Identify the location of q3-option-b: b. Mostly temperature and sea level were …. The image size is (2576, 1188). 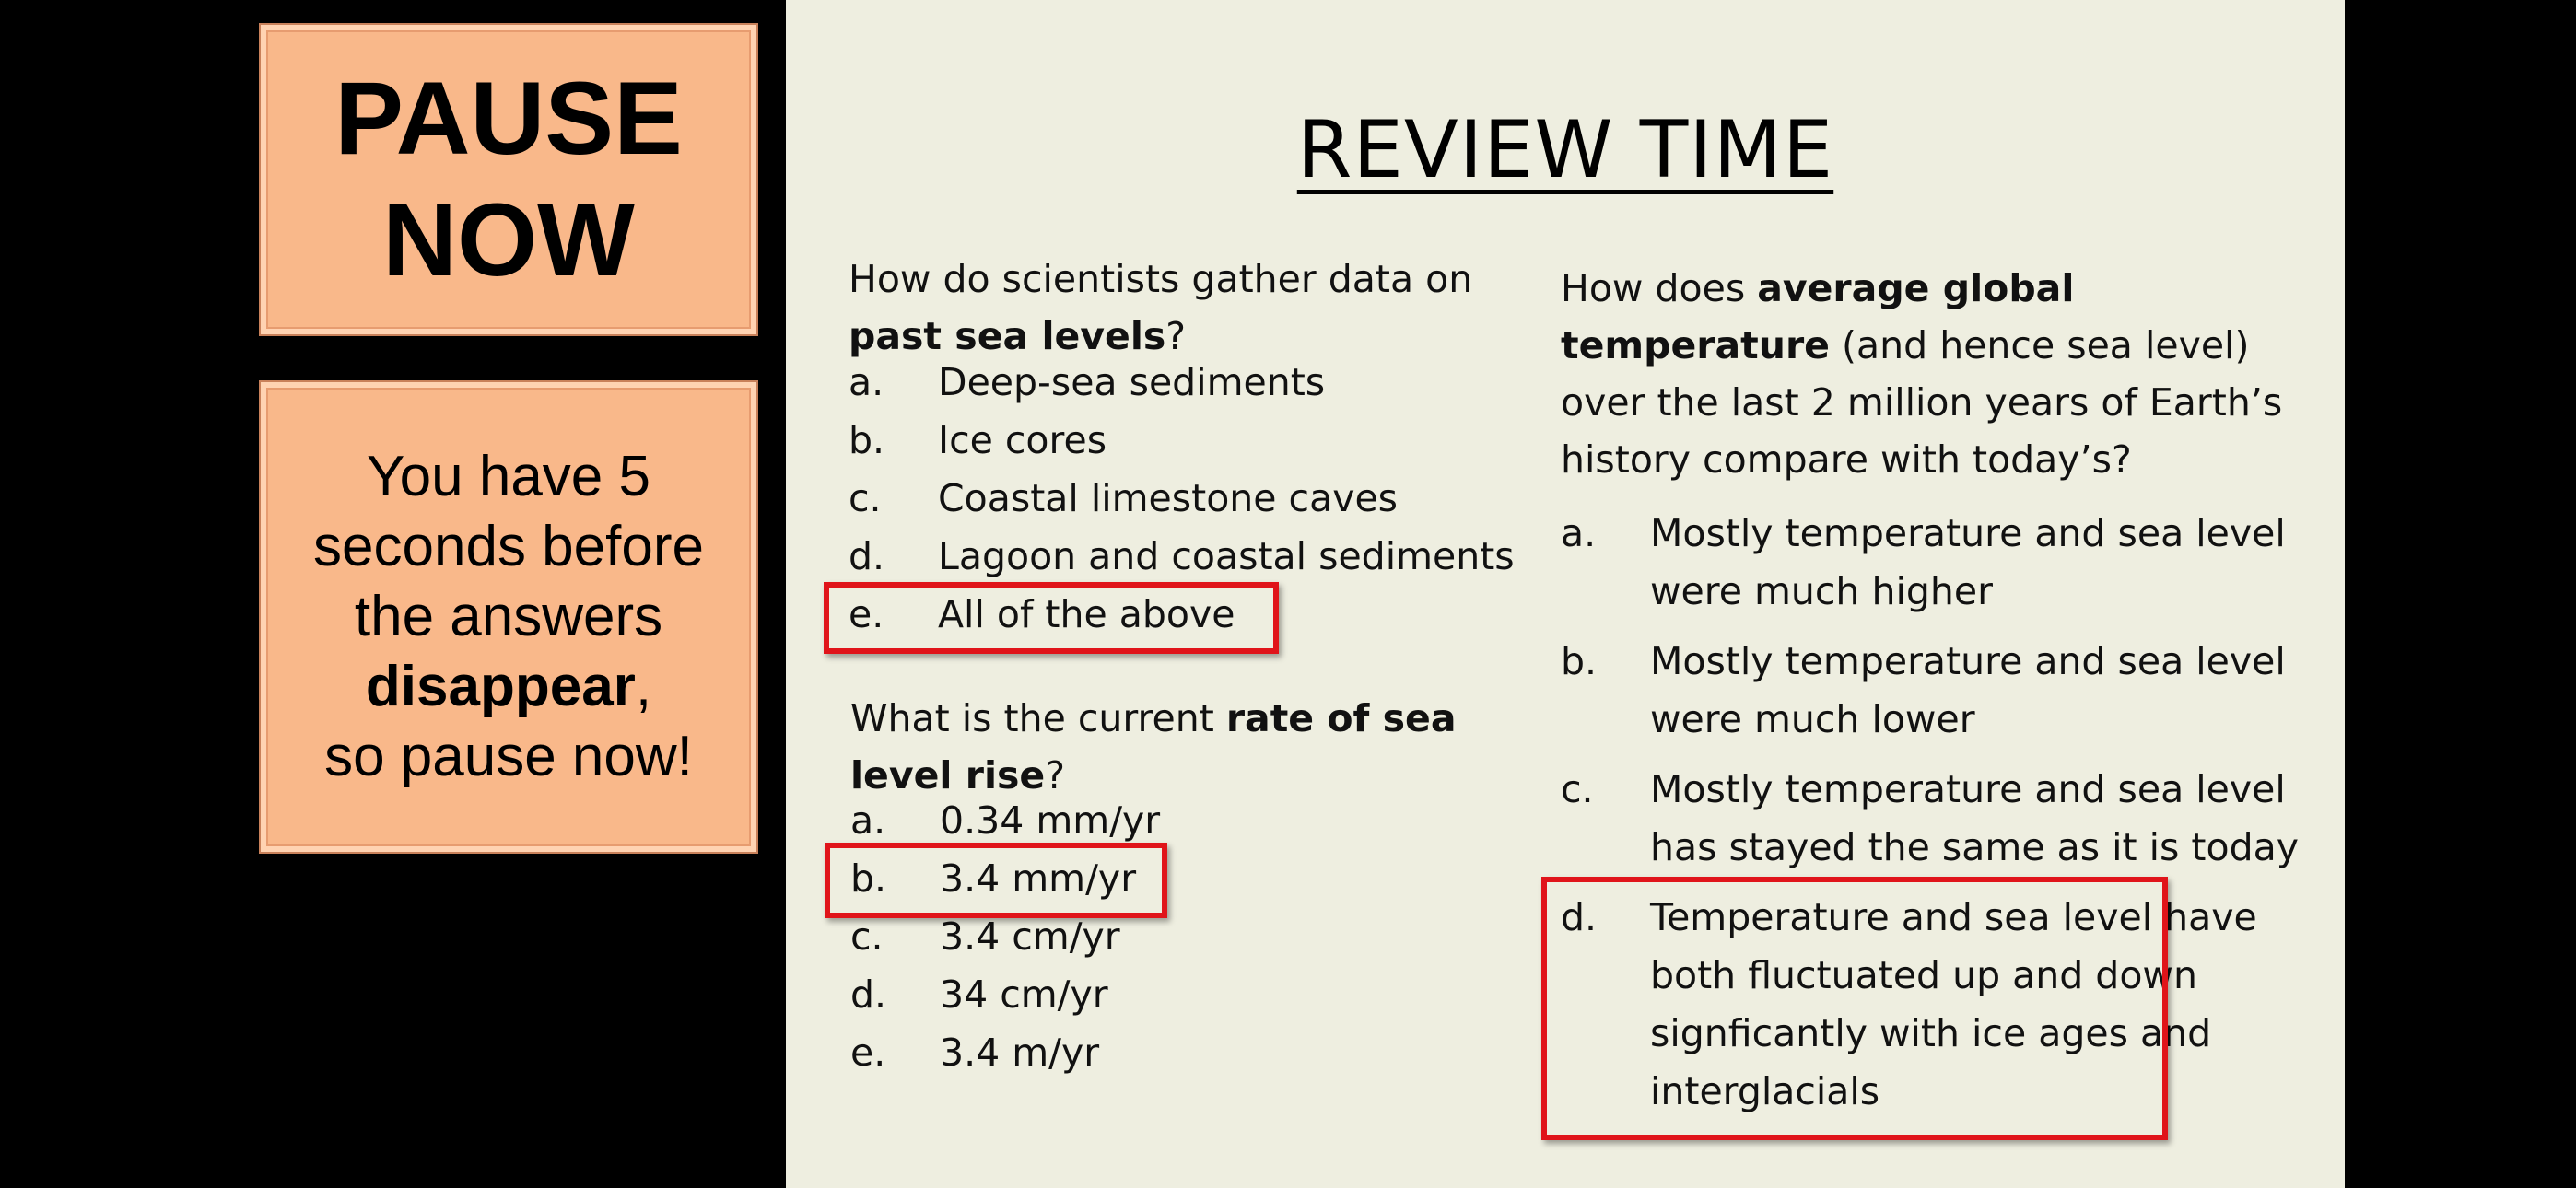
(1923, 690).